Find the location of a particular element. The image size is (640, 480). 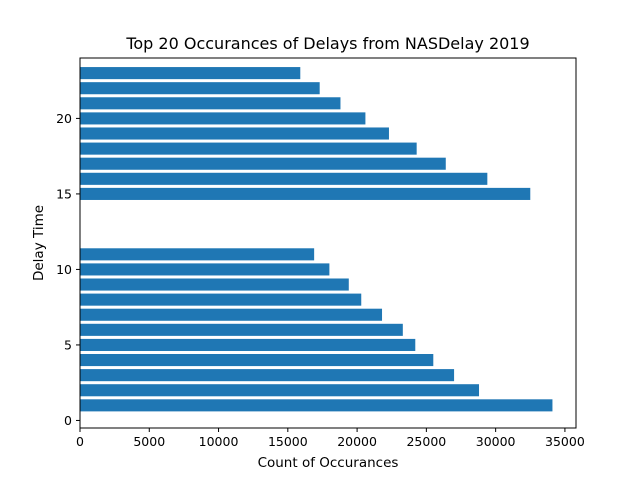

x-tick-label: 15000 is located at coordinates (288, 441).